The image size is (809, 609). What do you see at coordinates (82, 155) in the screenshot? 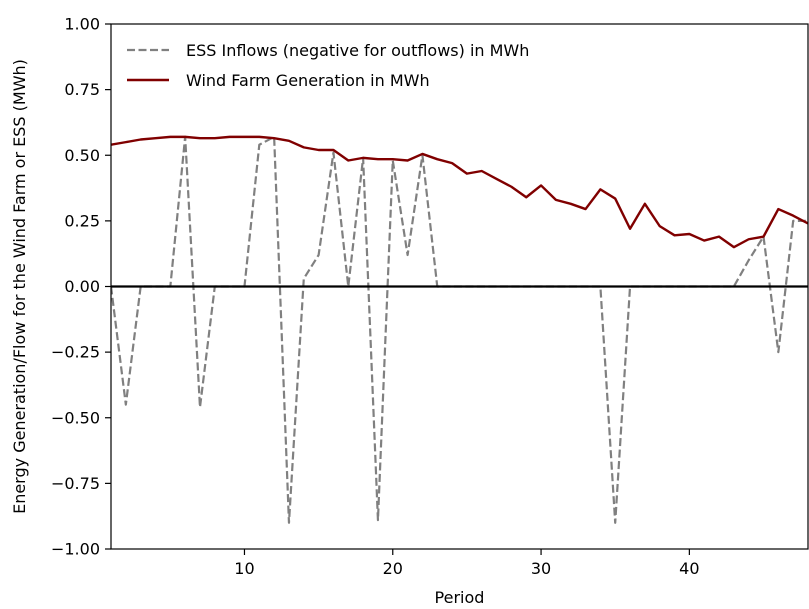
I see `y-tick-label: 0.50` at bounding box center [82, 155].